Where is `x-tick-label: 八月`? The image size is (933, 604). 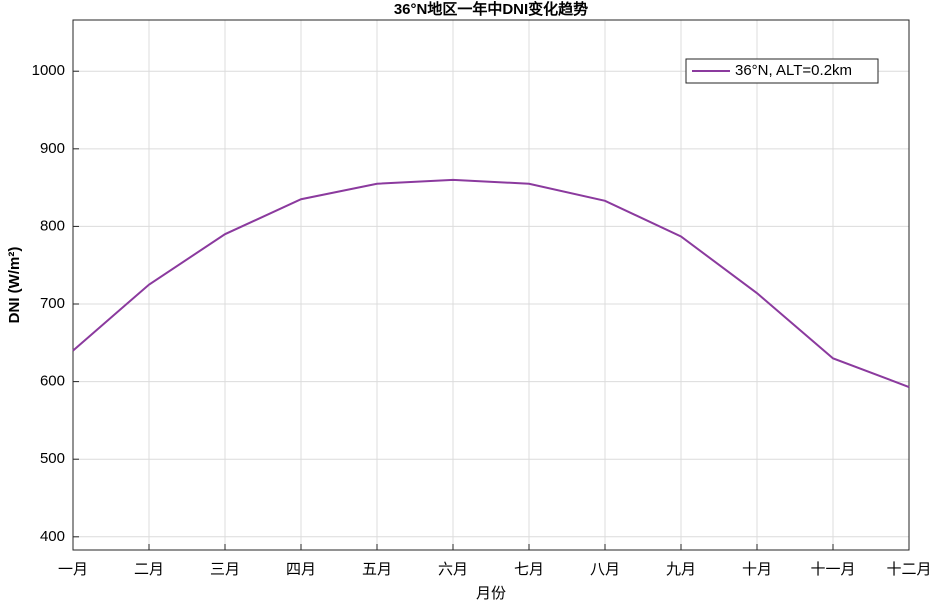 x-tick-label: 八月 is located at coordinates (605, 569).